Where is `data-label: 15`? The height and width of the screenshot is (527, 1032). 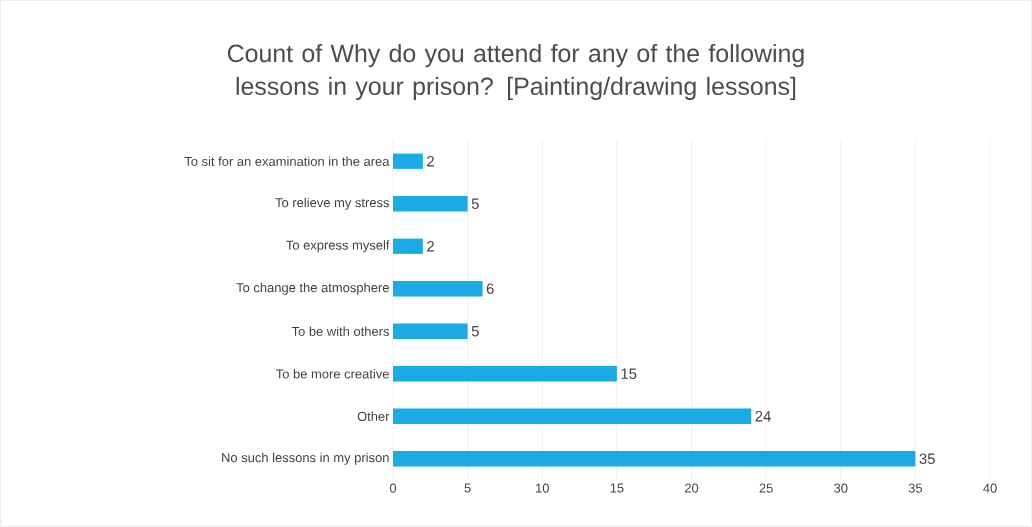
data-label: 15 is located at coordinates (629, 373).